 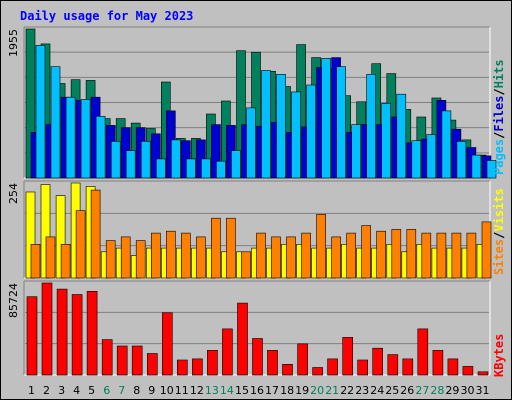 I want to click on legend-entry: KBytes, so click(x=499, y=355).